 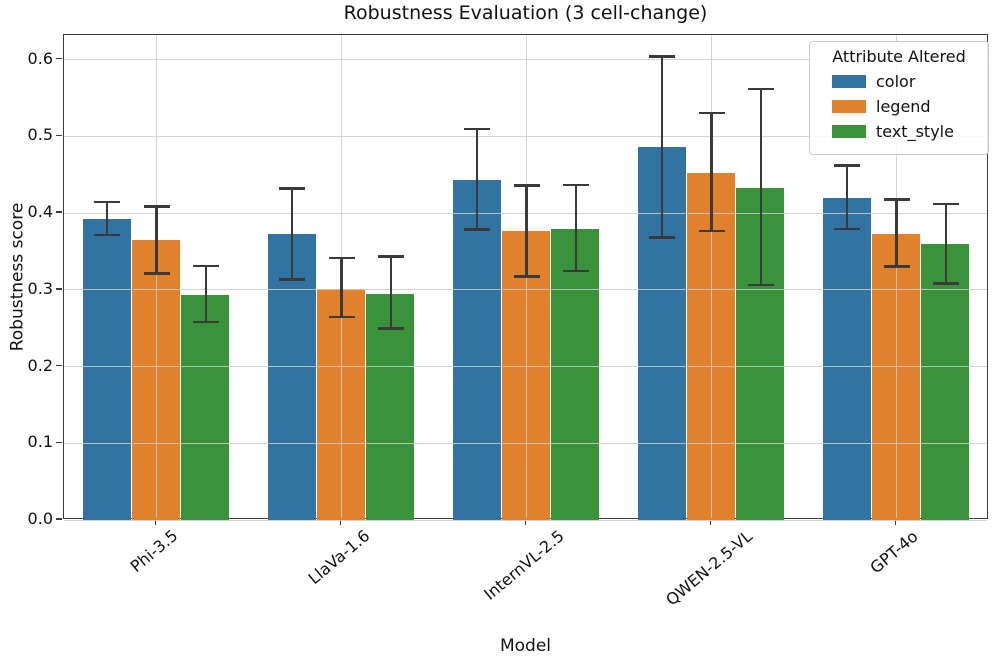 I want to click on x-tick-label: InternVL-2.5, so click(x=523, y=565).